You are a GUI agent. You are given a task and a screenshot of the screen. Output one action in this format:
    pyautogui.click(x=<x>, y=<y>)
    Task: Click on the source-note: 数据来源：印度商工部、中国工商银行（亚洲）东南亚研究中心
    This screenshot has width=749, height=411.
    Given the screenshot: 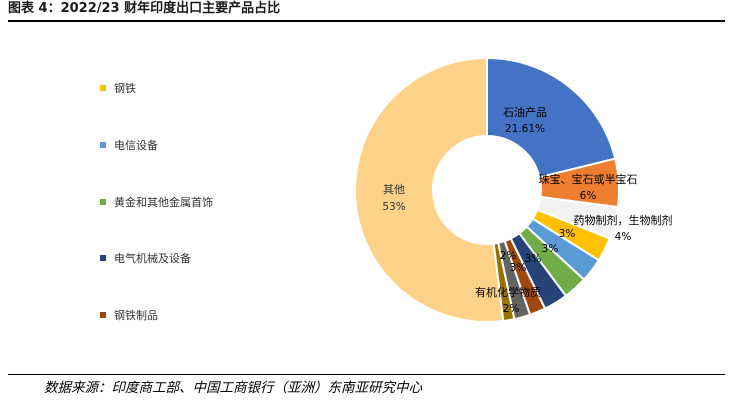 What is the action you would take?
    pyautogui.click(x=233, y=388)
    